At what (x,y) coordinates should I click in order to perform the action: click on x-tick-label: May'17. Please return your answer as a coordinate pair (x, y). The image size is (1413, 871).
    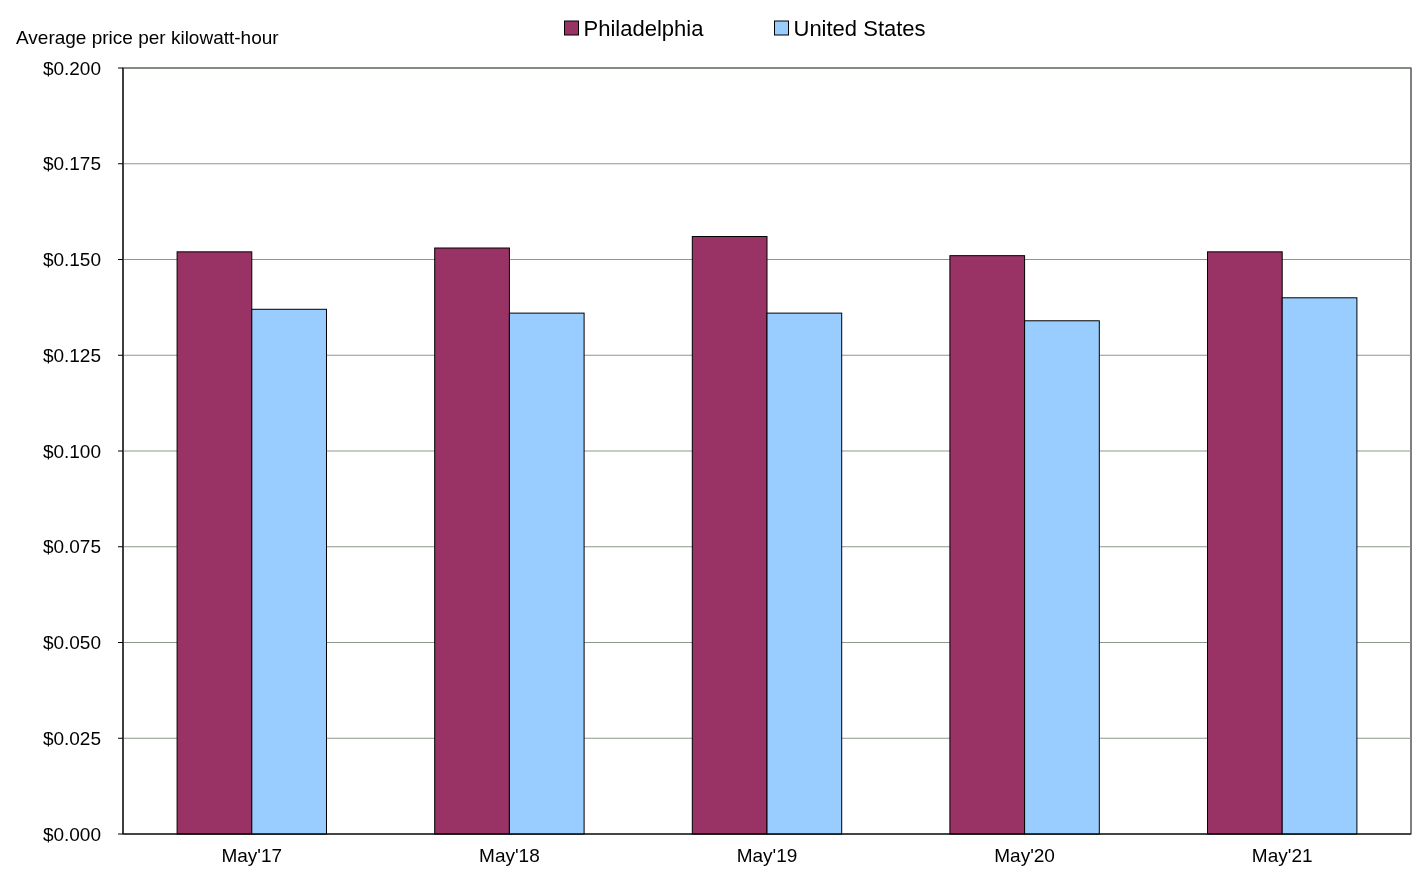
    Looking at the image, I should click on (252, 855).